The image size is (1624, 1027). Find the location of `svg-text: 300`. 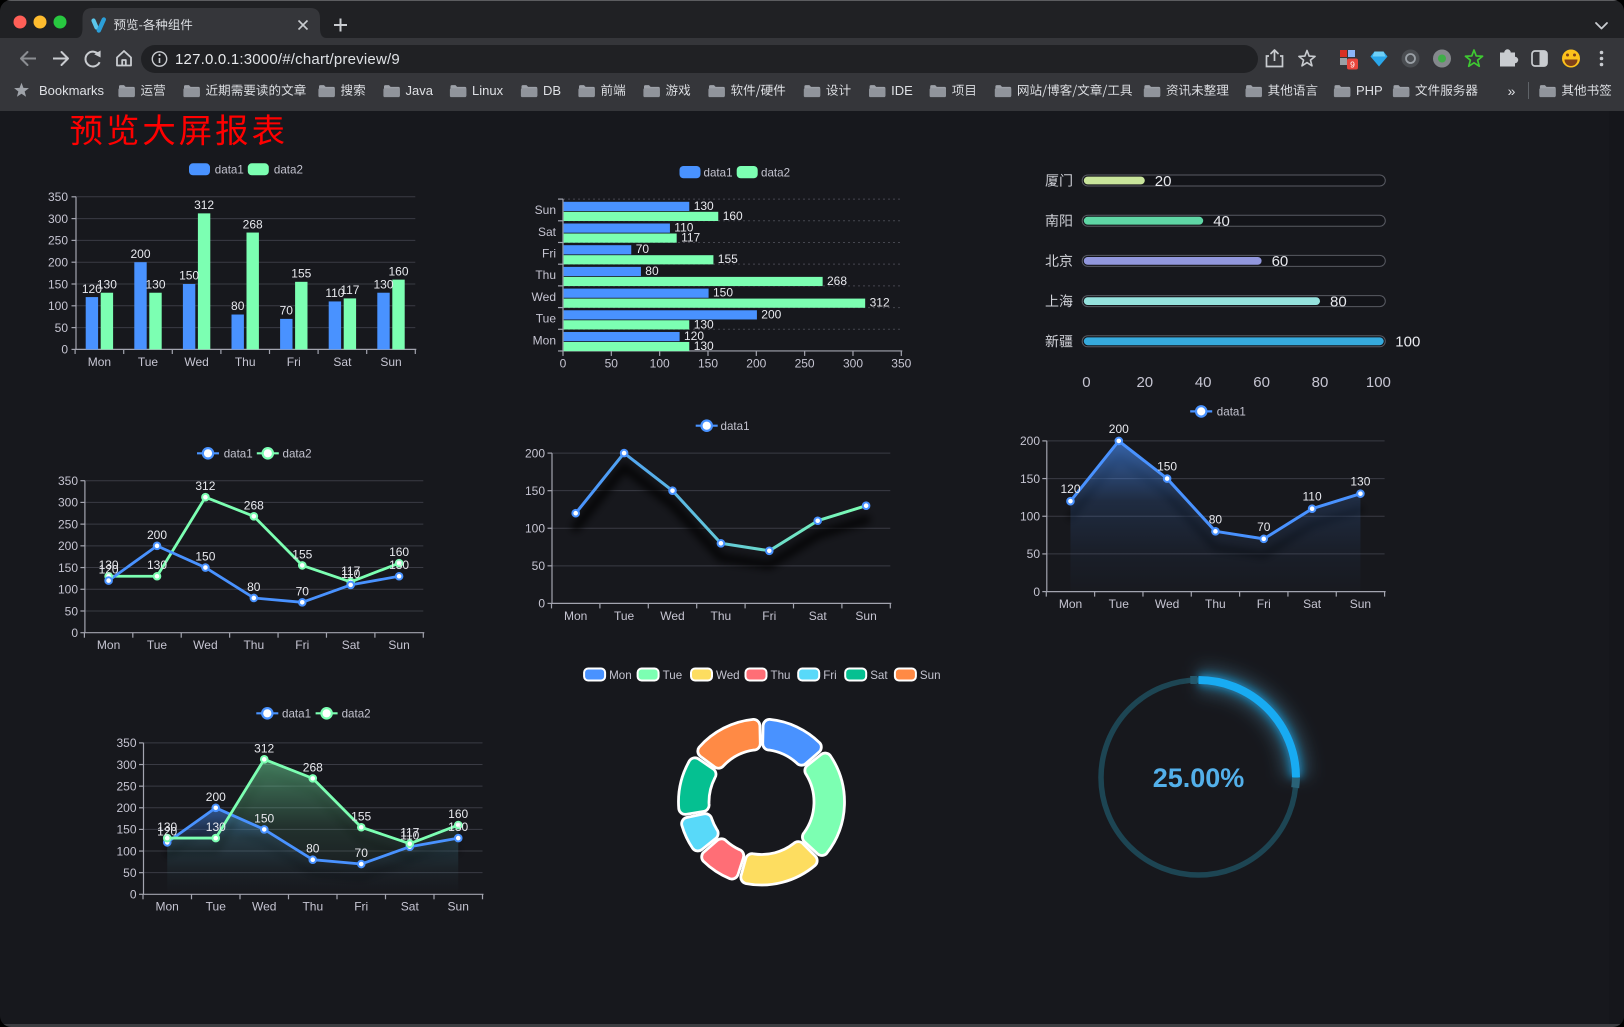

svg-text: 300 is located at coordinates (58, 219).